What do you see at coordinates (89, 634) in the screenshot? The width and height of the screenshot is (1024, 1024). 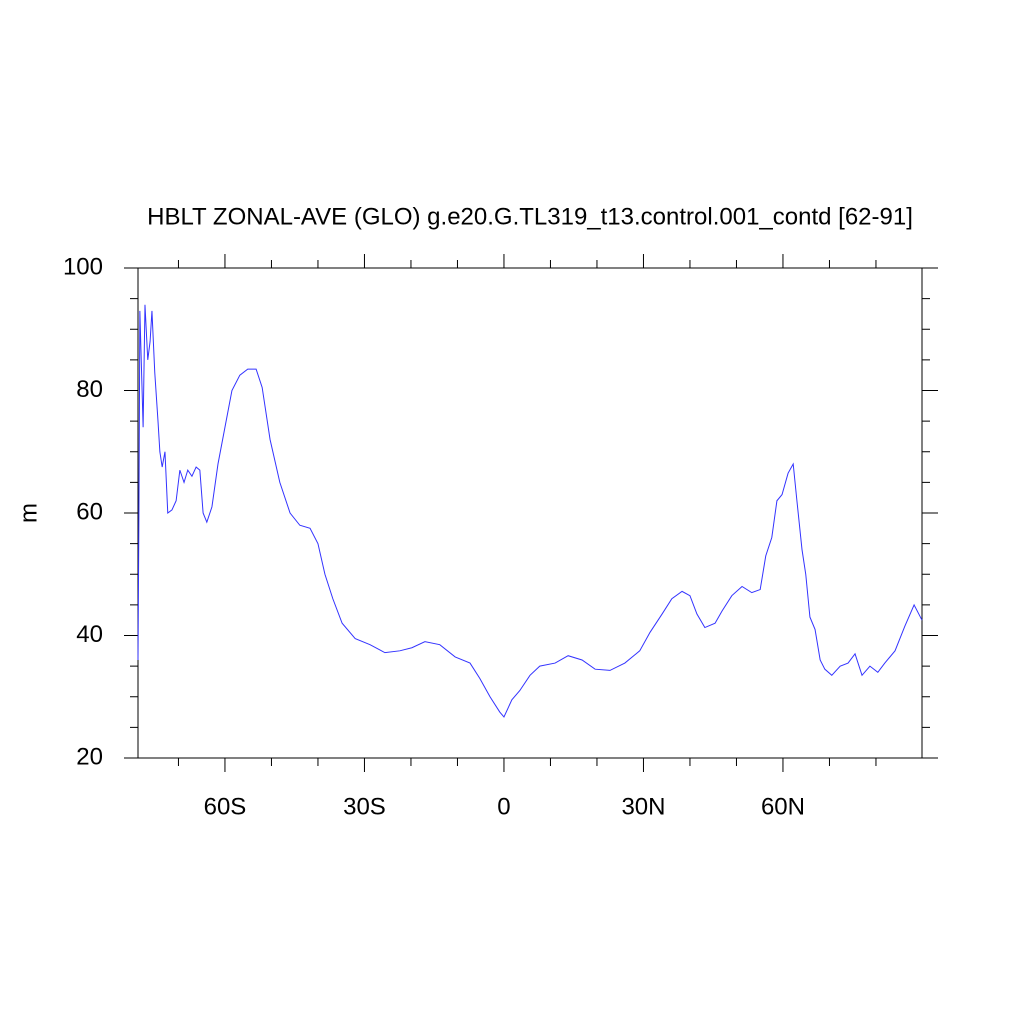 I see `y-tick-label: 40` at bounding box center [89, 634].